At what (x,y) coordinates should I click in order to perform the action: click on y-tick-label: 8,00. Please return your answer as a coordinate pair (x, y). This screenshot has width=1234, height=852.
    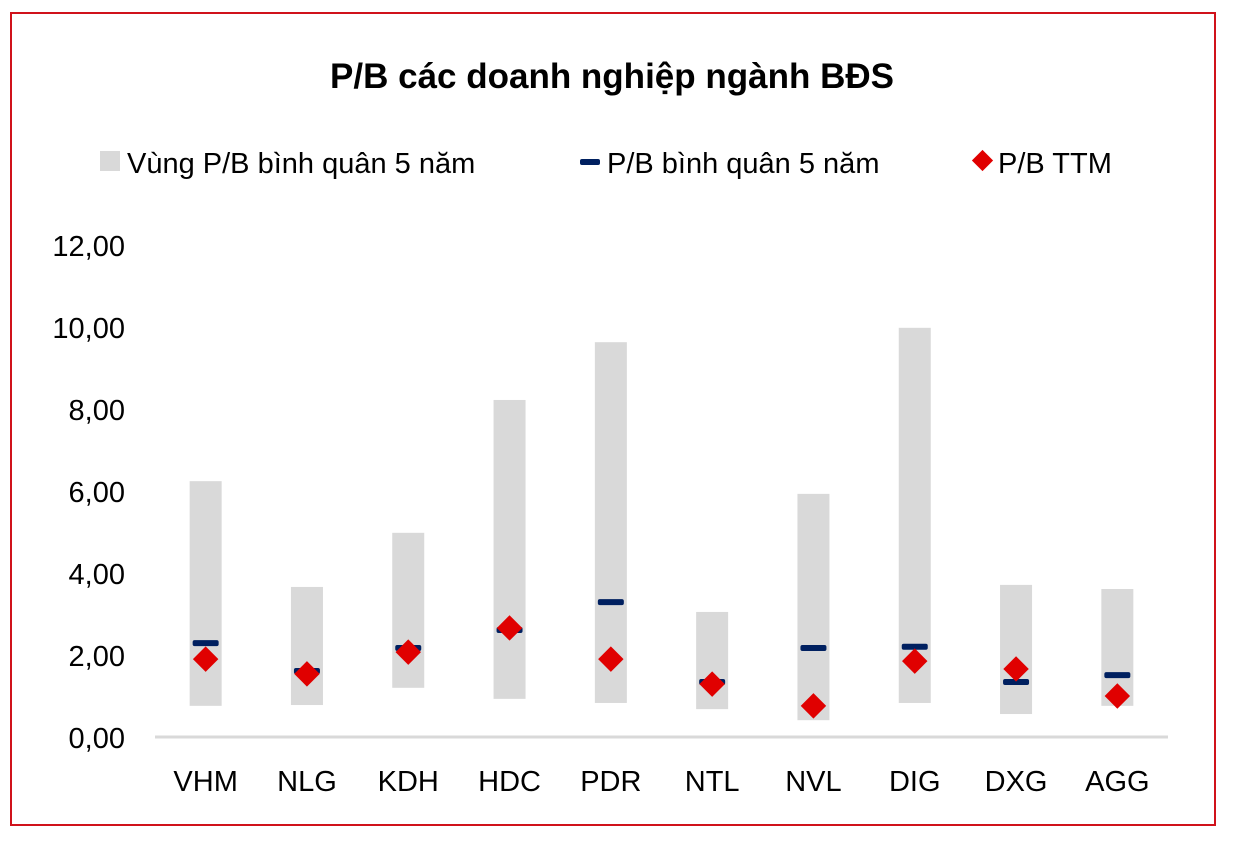
    Looking at the image, I should click on (97, 411).